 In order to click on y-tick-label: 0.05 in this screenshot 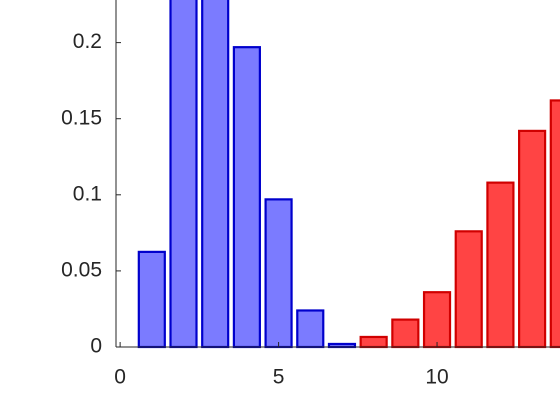, I will do `click(81, 269)`.